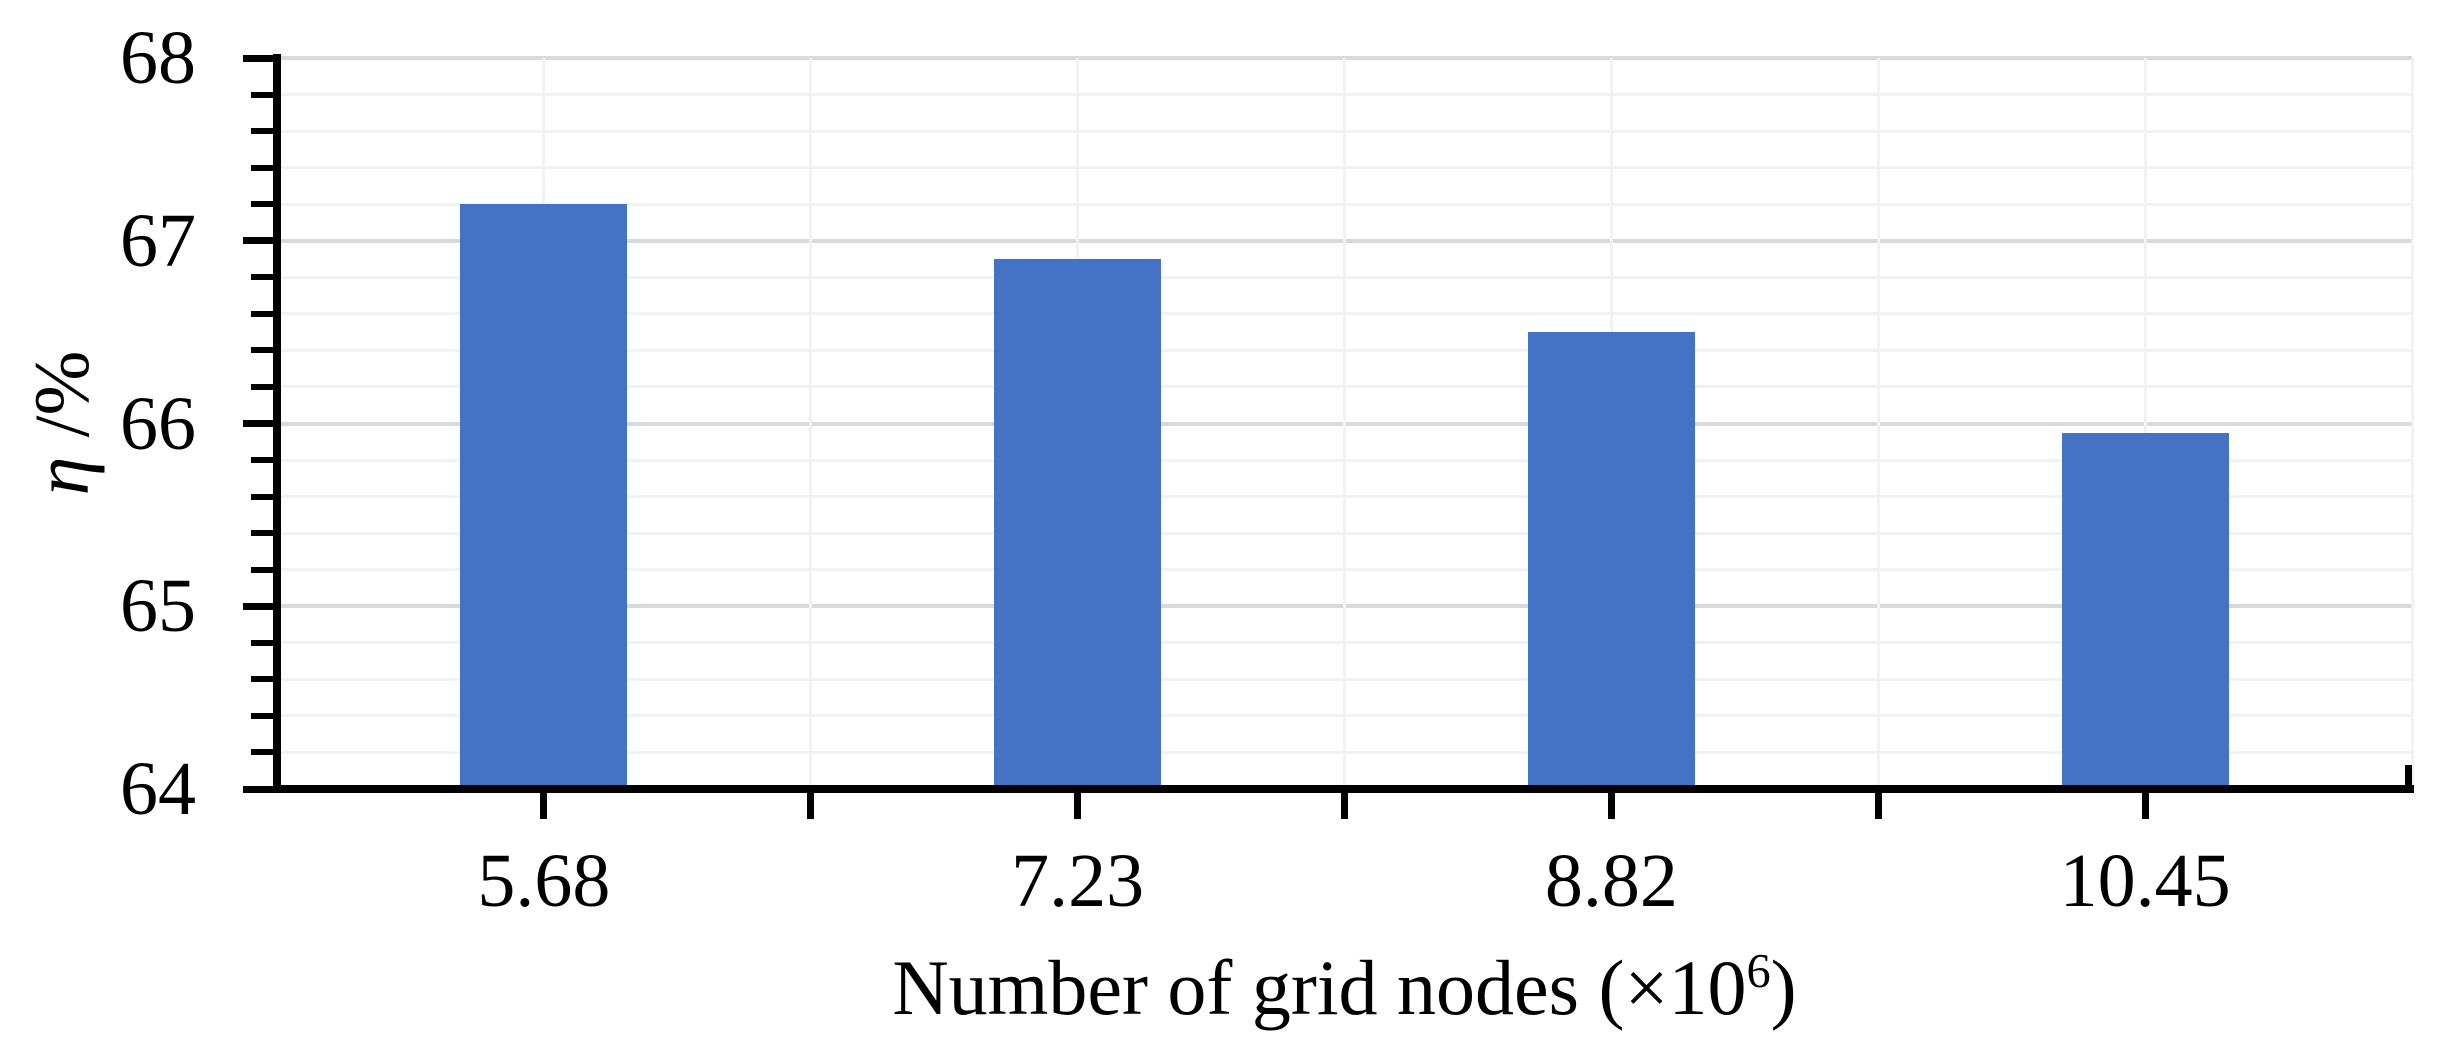 The height and width of the screenshot is (1059, 2460). What do you see at coordinates (158, 606) in the screenshot?
I see `y-tick-label: 65` at bounding box center [158, 606].